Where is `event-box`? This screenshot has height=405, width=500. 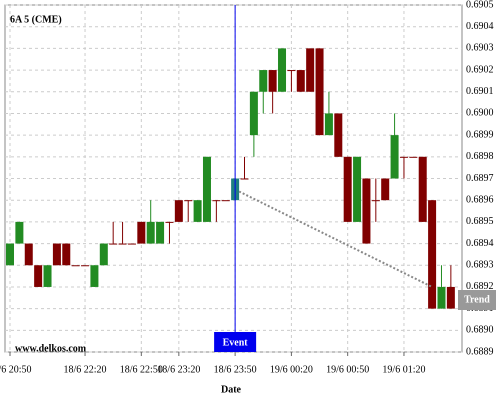 event-box is located at coordinates (235, 342).